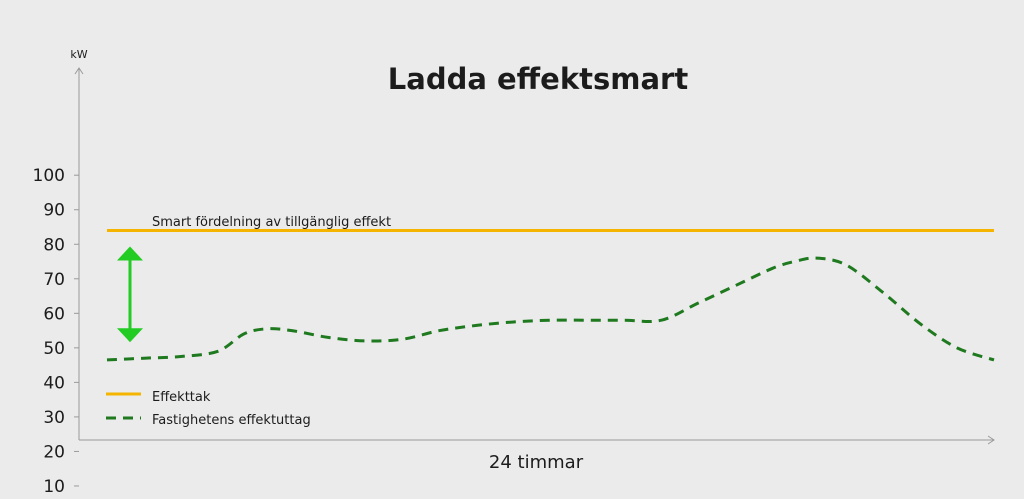  What do you see at coordinates (54, 383) in the screenshot?
I see `y-tick-label: 40` at bounding box center [54, 383].